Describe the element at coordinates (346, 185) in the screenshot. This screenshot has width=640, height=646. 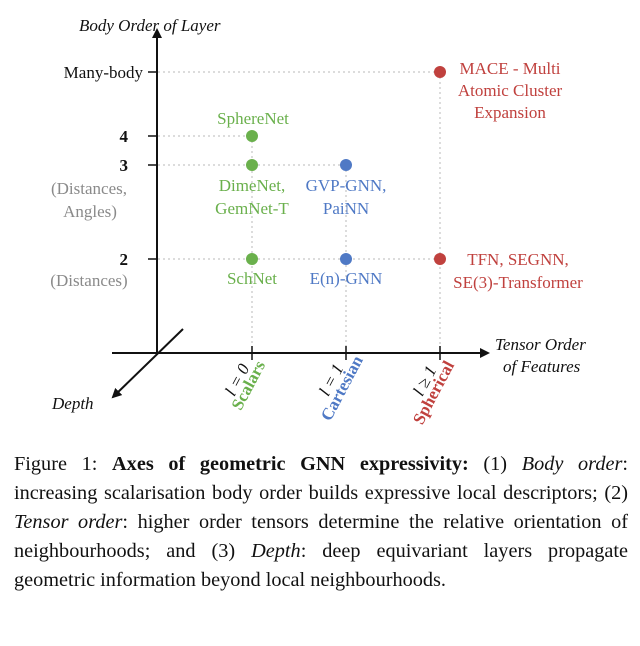
I see `label-gvp-1: GVP-GNN,` at that location.